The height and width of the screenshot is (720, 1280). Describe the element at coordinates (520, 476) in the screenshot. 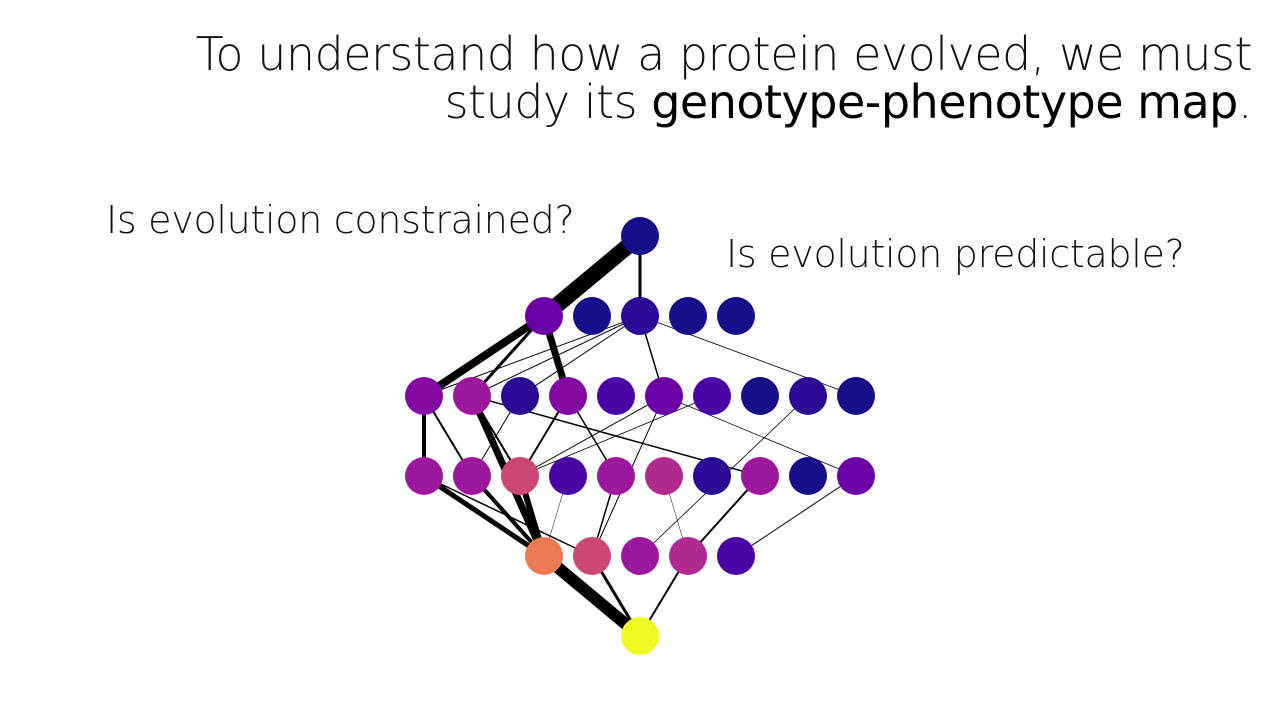

I see `genotype-node-d2` at that location.